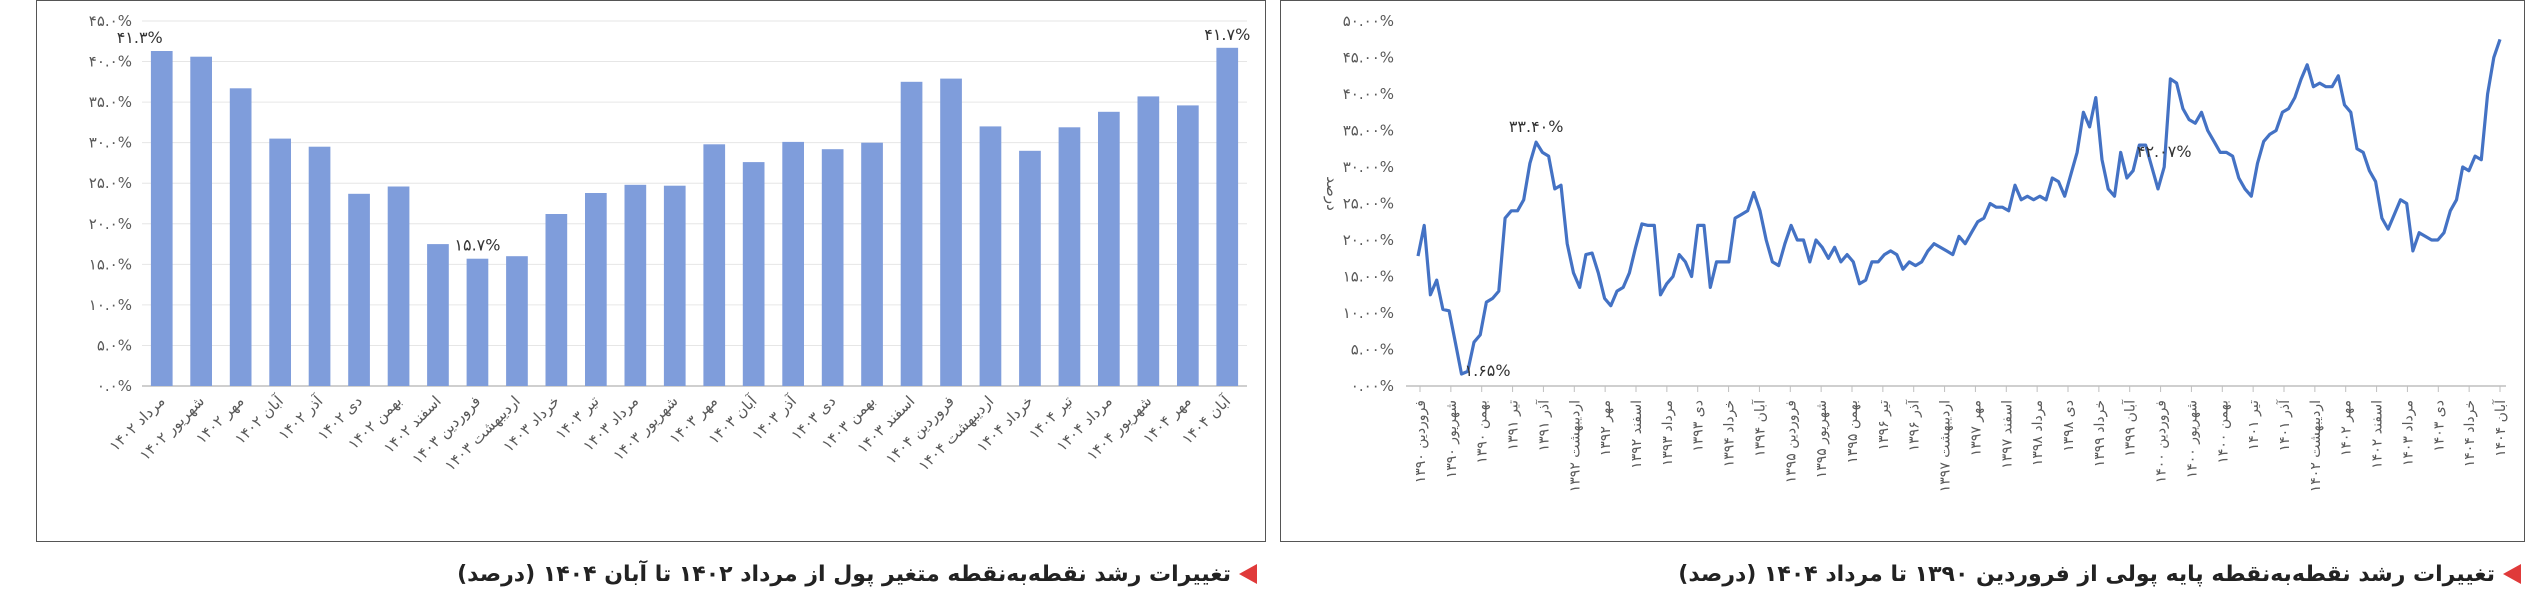  Describe the element at coordinates (114, 386) in the screenshot. I see `y-tick-label: ۰.۰%` at that location.